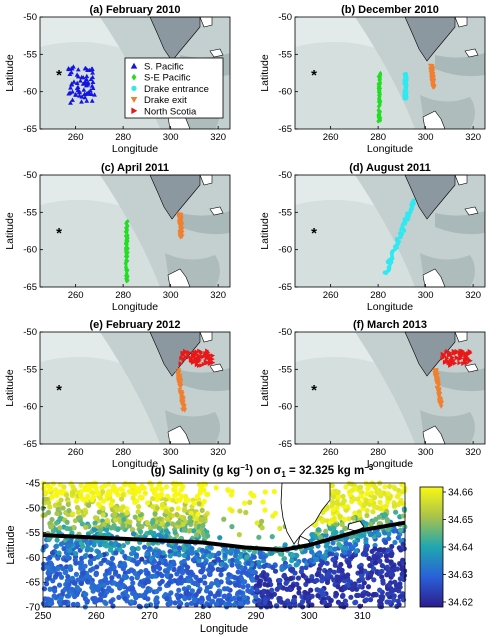  What do you see at coordinates (11, 544) in the screenshot?
I see `panel-g-ylabel: Latitude` at bounding box center [11, 544].